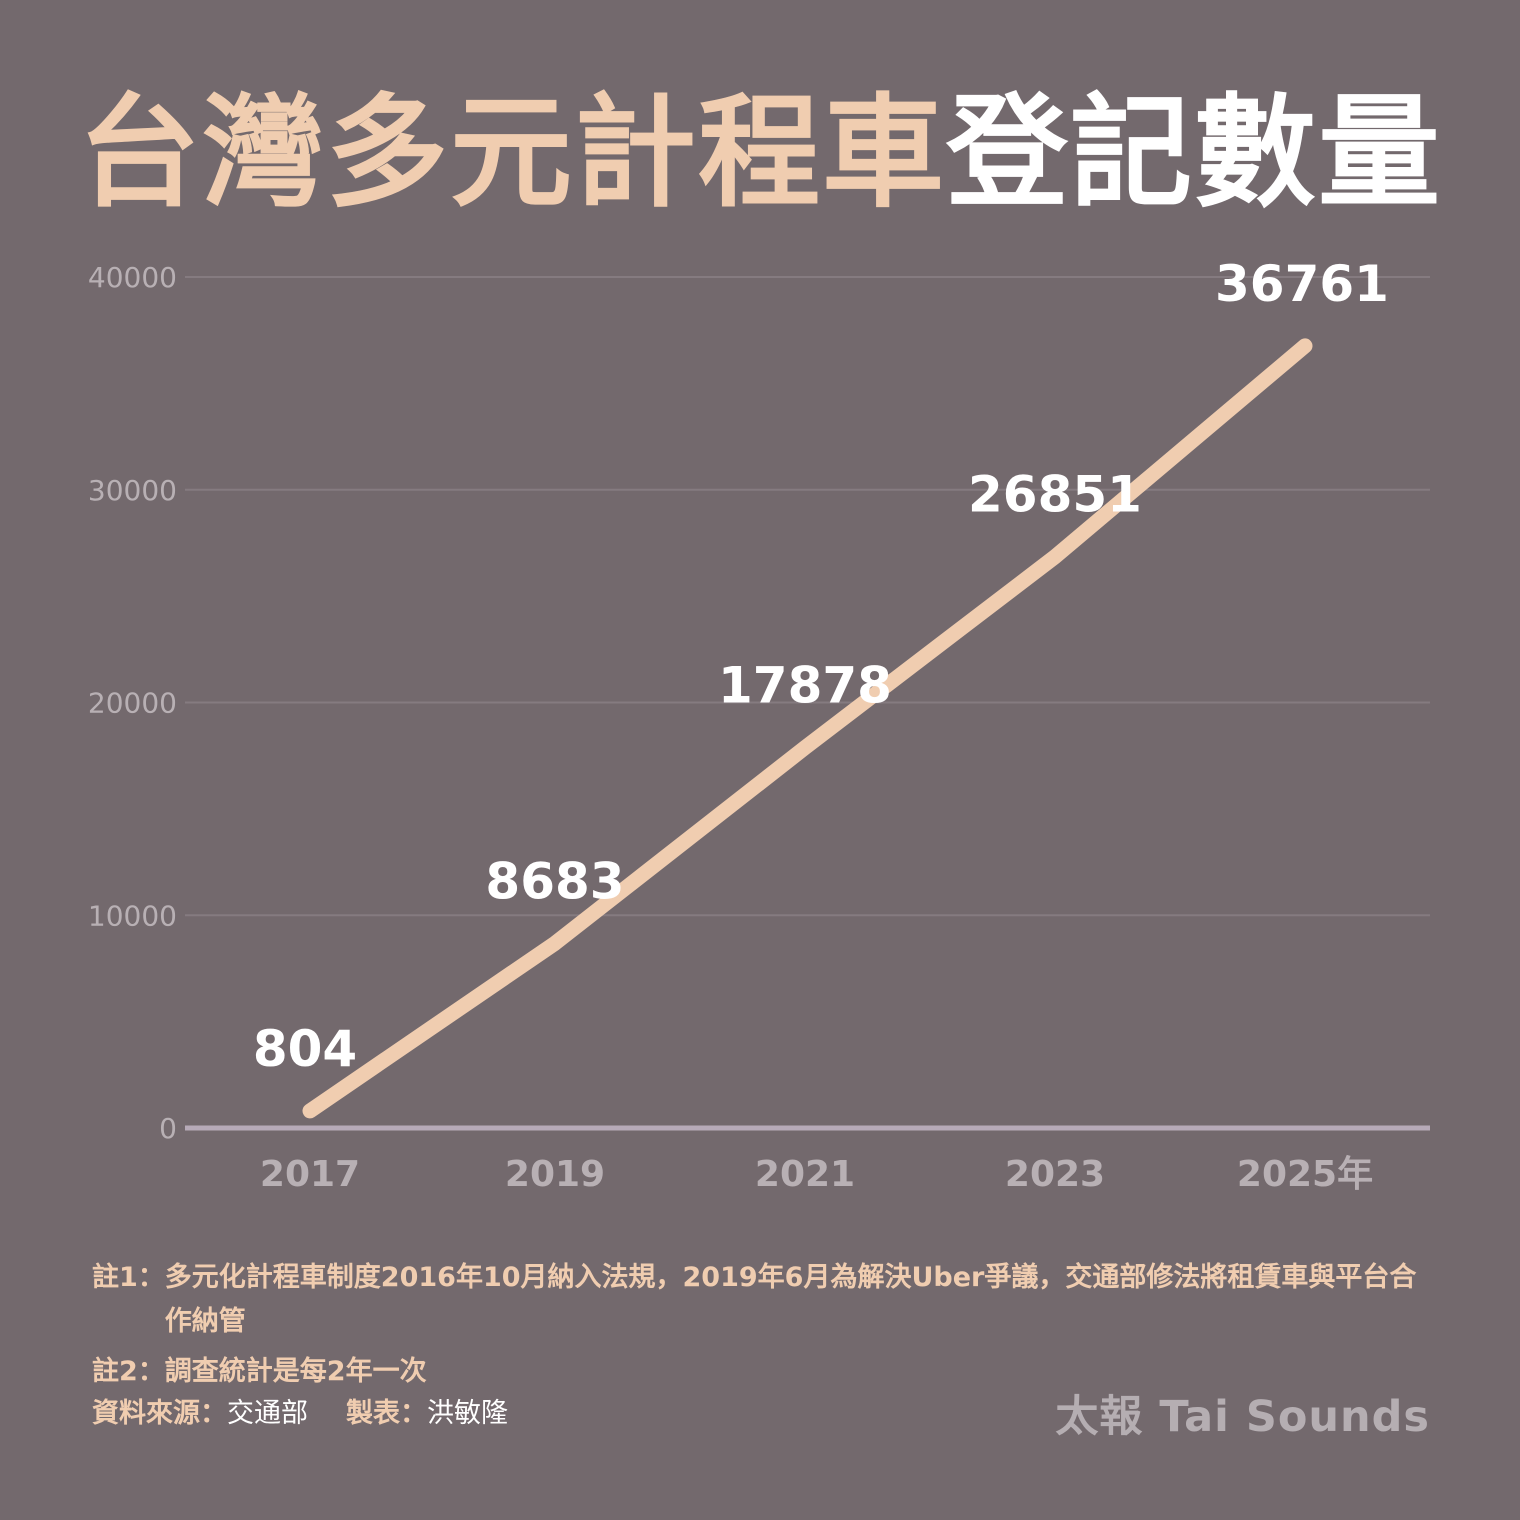 This screenshot has width=1520, height=1520. What do you see at coordinates (554, 881) in the screenshot?
I see `data-label: 8683` at bounding box center [554, 881].